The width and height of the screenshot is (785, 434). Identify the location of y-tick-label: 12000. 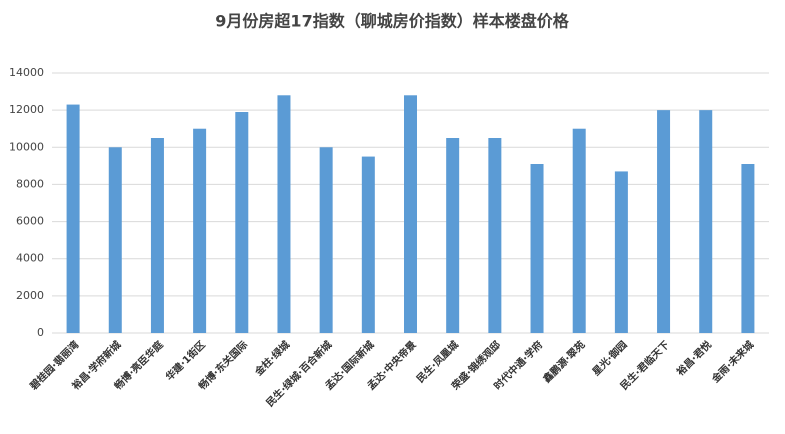
(26, 109).